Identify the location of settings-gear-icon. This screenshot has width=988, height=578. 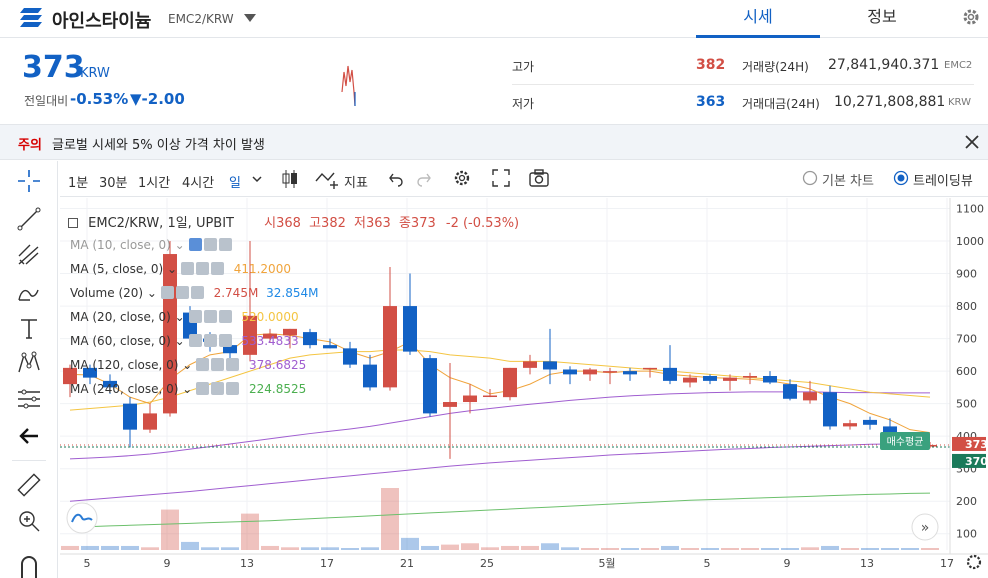
(971, 17).